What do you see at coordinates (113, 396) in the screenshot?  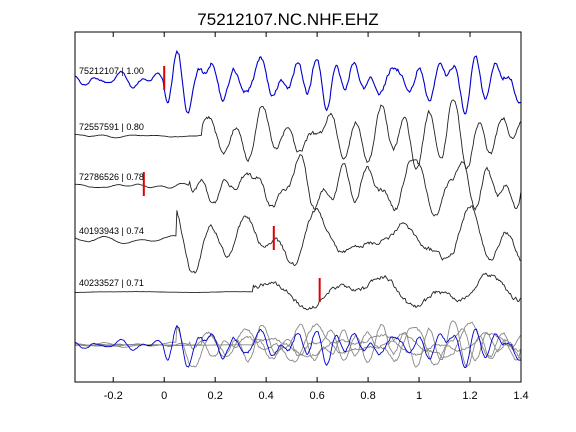 I see `x-tick-label: -0.2` at bounding box center [113, 396].